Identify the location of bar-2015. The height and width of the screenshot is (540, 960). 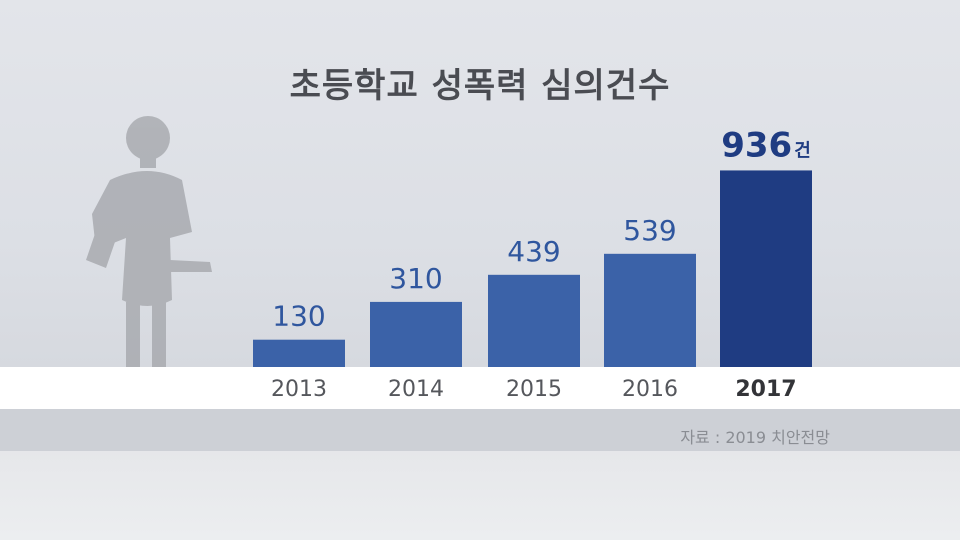
(534, 320).